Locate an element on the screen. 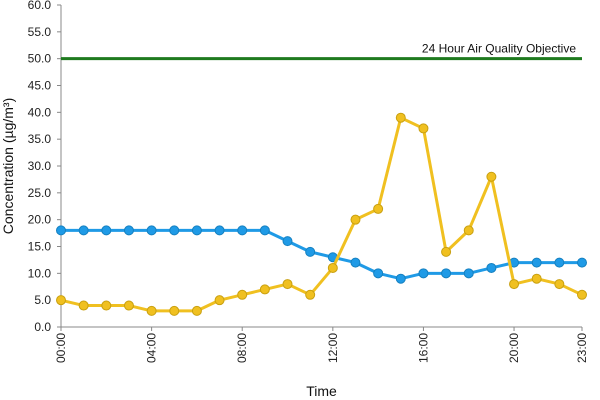  x-tick-label: 04:00 is located at coordinates (152, 348).